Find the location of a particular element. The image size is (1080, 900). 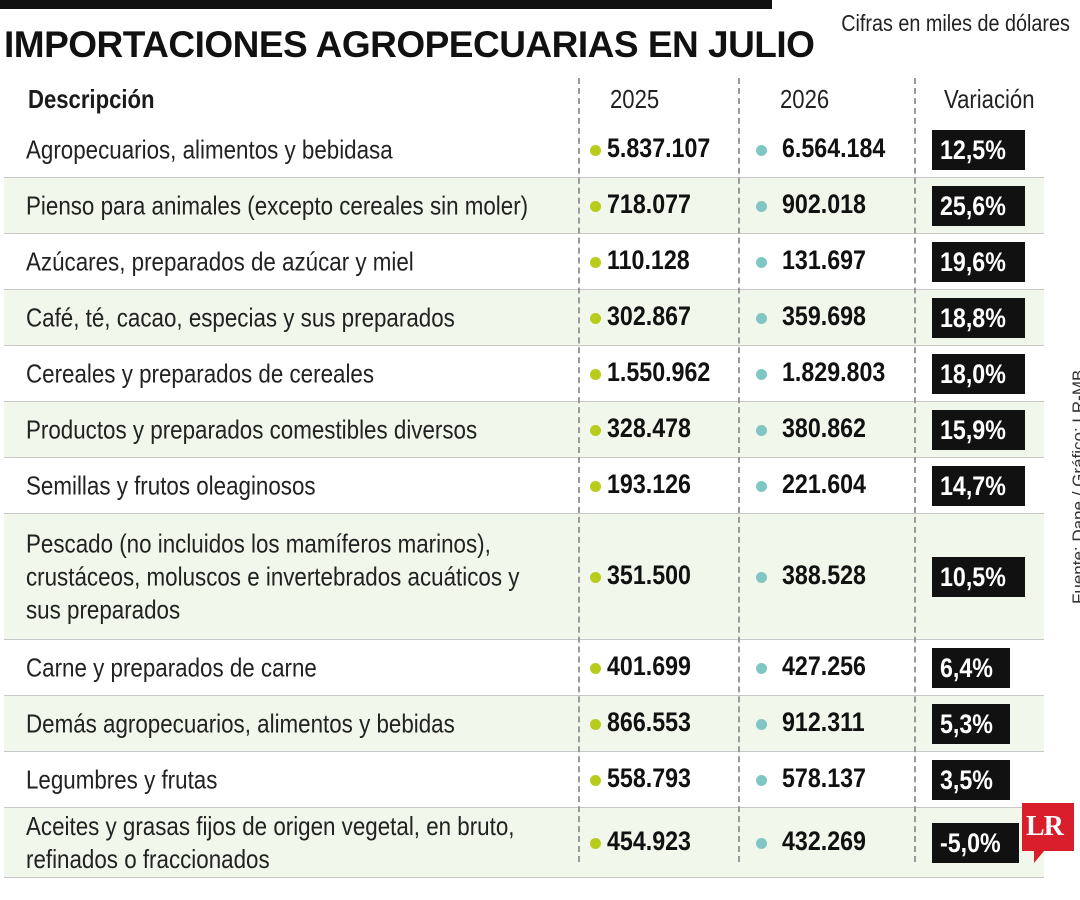

variation-value: 18,0% is located at coordinates (973, 373).